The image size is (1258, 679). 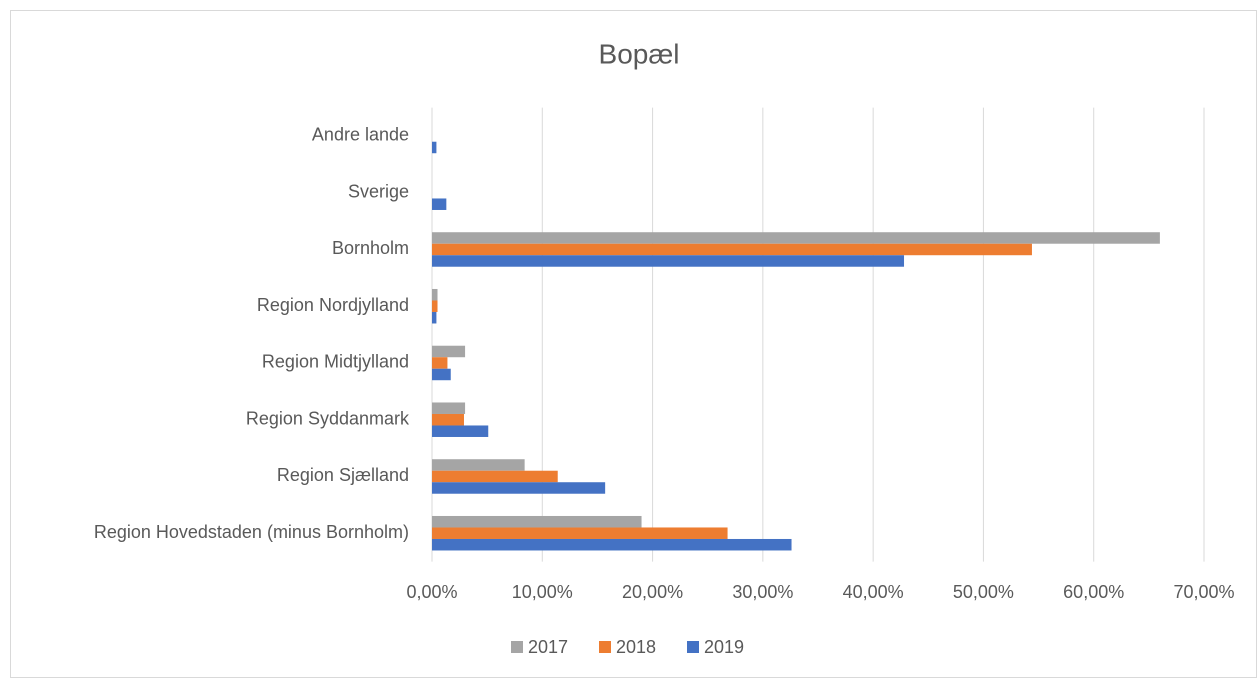 What do you see at coordinates (328, 418) in the screenshot?
I see `y-tick-label: Region Syddanmark` at bounding box center [328, 418].